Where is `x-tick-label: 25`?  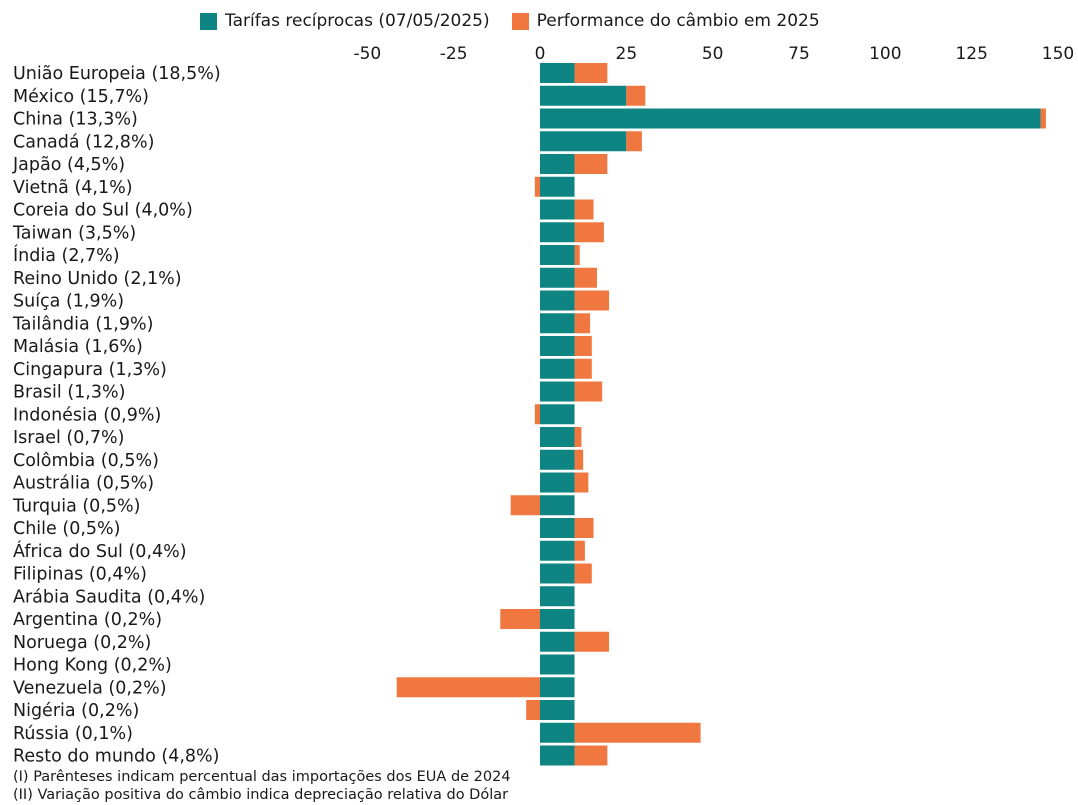 x-tick-label: 25 is located at coordinates (627, 54).